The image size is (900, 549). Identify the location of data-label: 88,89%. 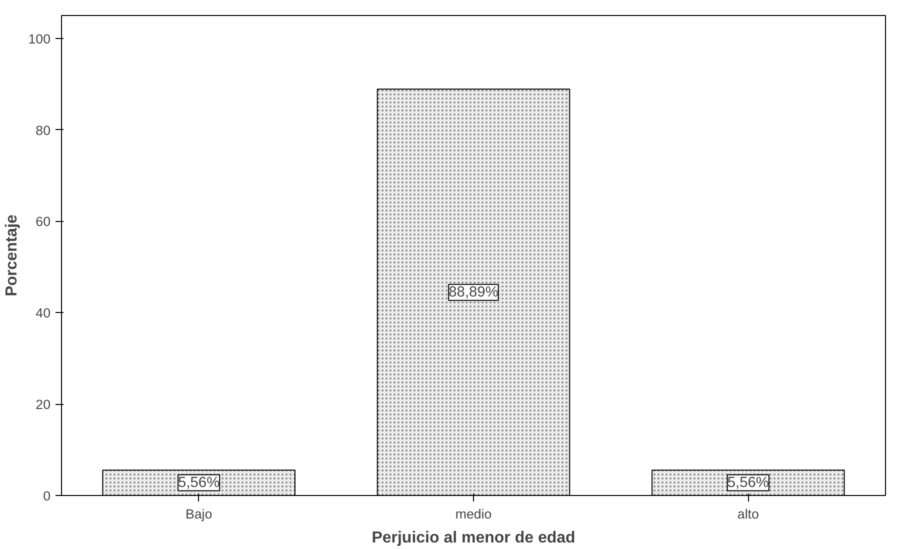
(473, 292).